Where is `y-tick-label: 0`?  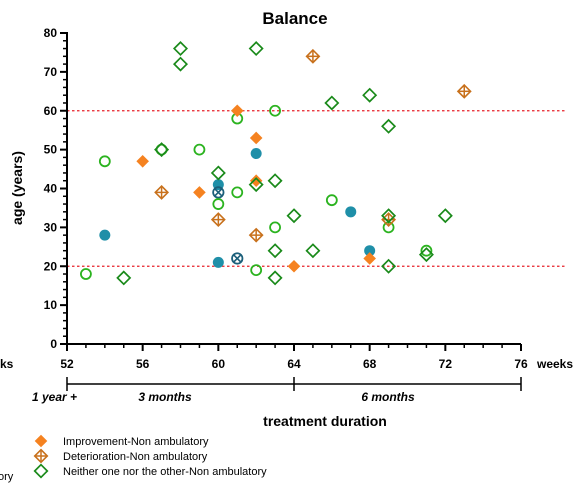 y-tick-label: 0 is located at coordinates (53, 344).